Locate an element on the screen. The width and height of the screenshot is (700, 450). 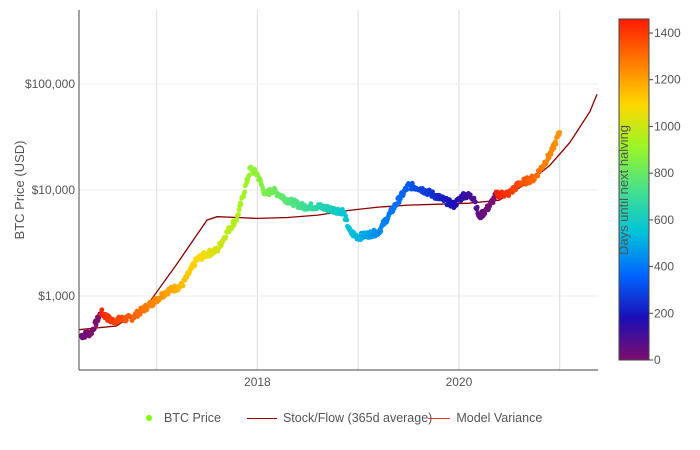
y-tick-label: $1,000 is located at coordinates (56, 296).